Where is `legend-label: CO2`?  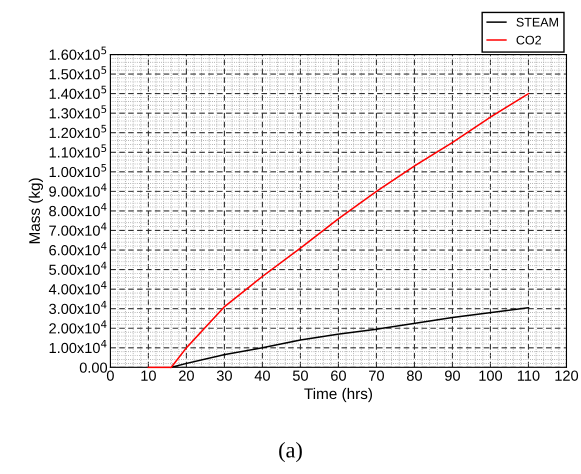 legend-label: CO2 is located at coordinates (528, 40).